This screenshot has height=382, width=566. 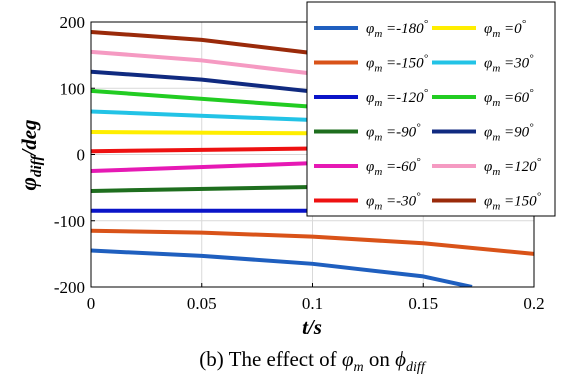 What do you see at coordinates (73, 22) in the screenshot?
I see `y-tick-label: 200` at bounding box center [73, 22].